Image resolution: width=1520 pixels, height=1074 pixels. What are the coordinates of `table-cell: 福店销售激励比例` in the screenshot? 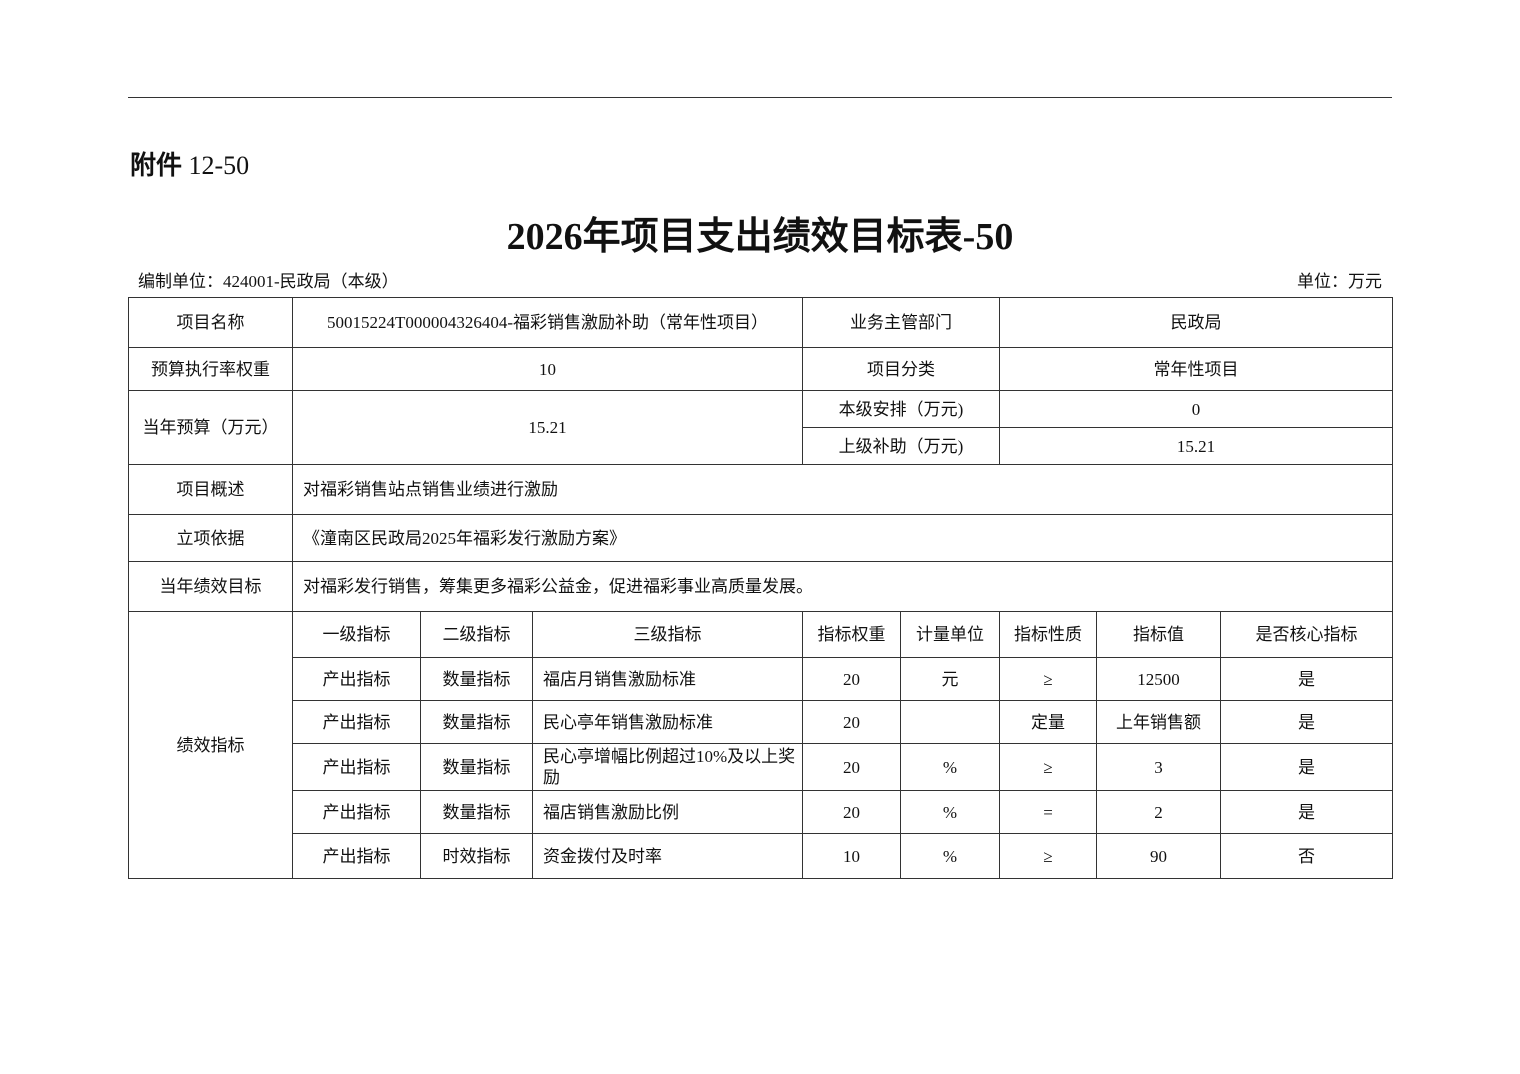 It's located at (667, 812).